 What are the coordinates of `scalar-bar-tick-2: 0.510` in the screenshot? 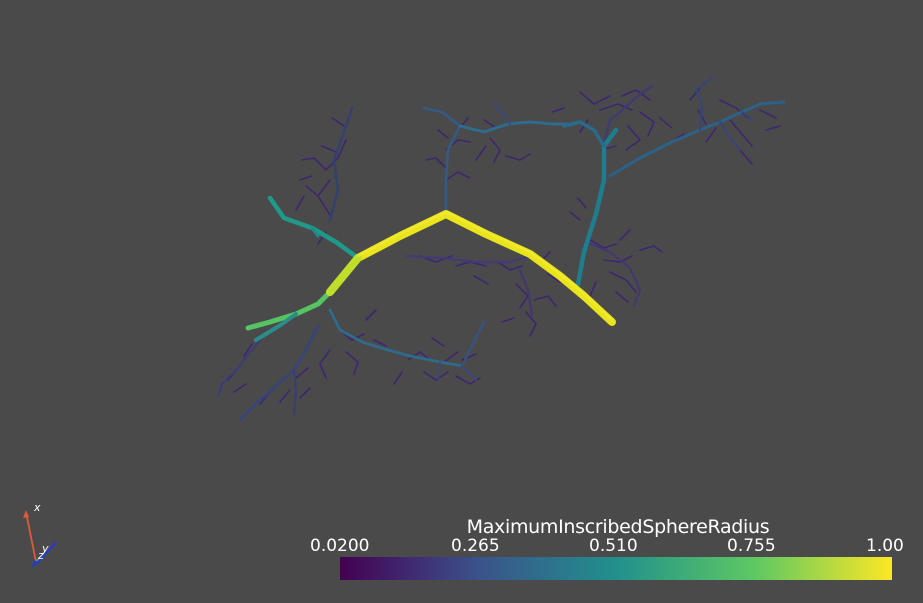 It's located at (613, 546).